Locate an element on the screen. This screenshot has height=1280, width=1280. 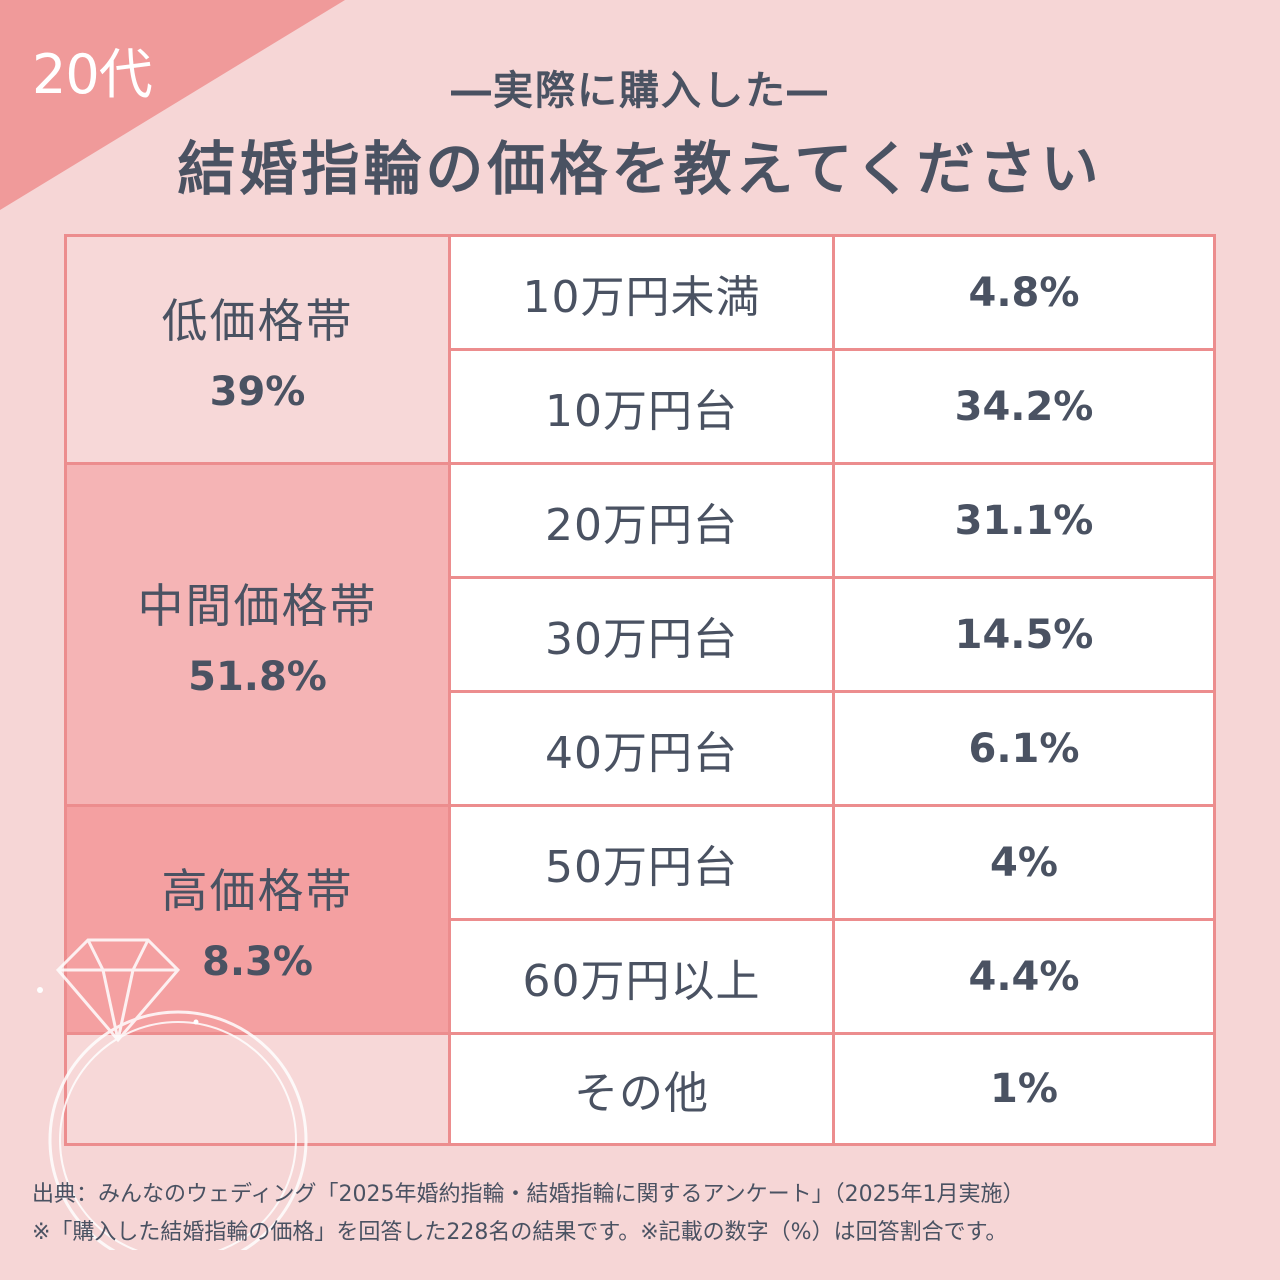
percent-value: 4.4% is located at coordinates (1024, 976).